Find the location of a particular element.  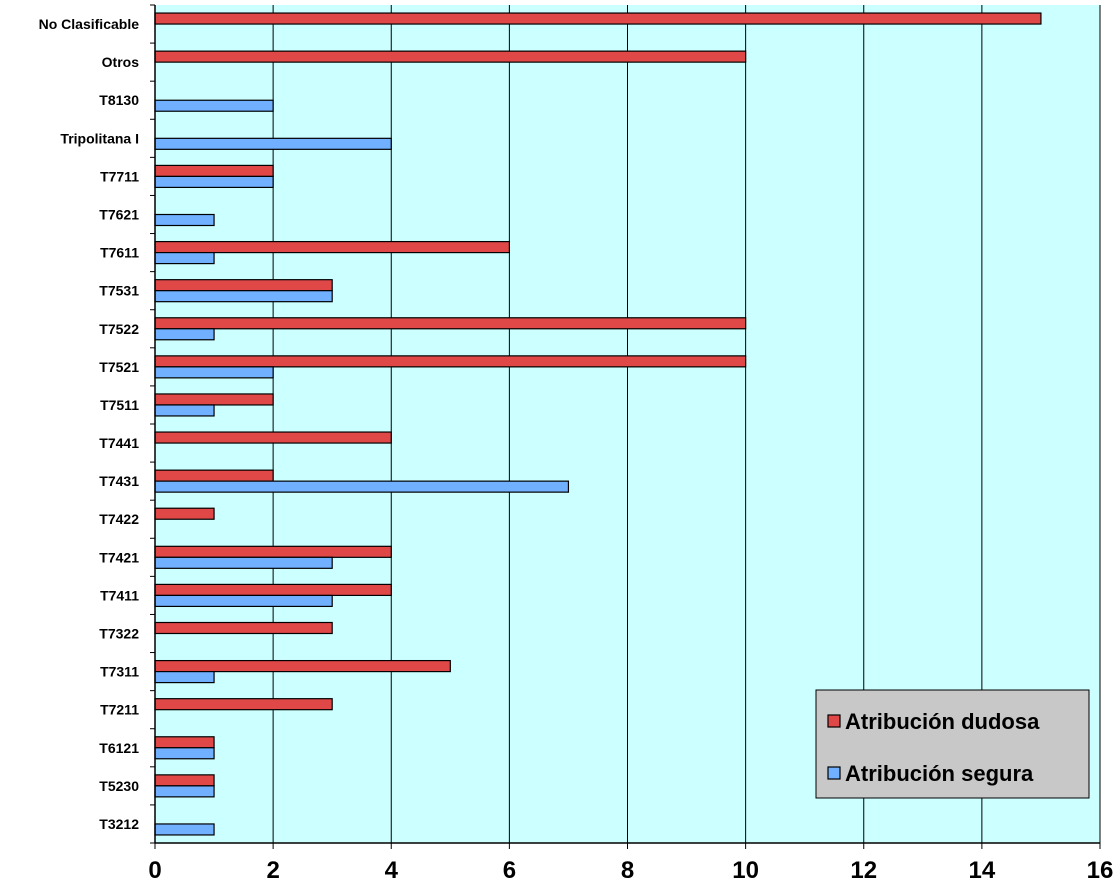

x-tick-label-0: 0 is located at coordinates (154, 870).